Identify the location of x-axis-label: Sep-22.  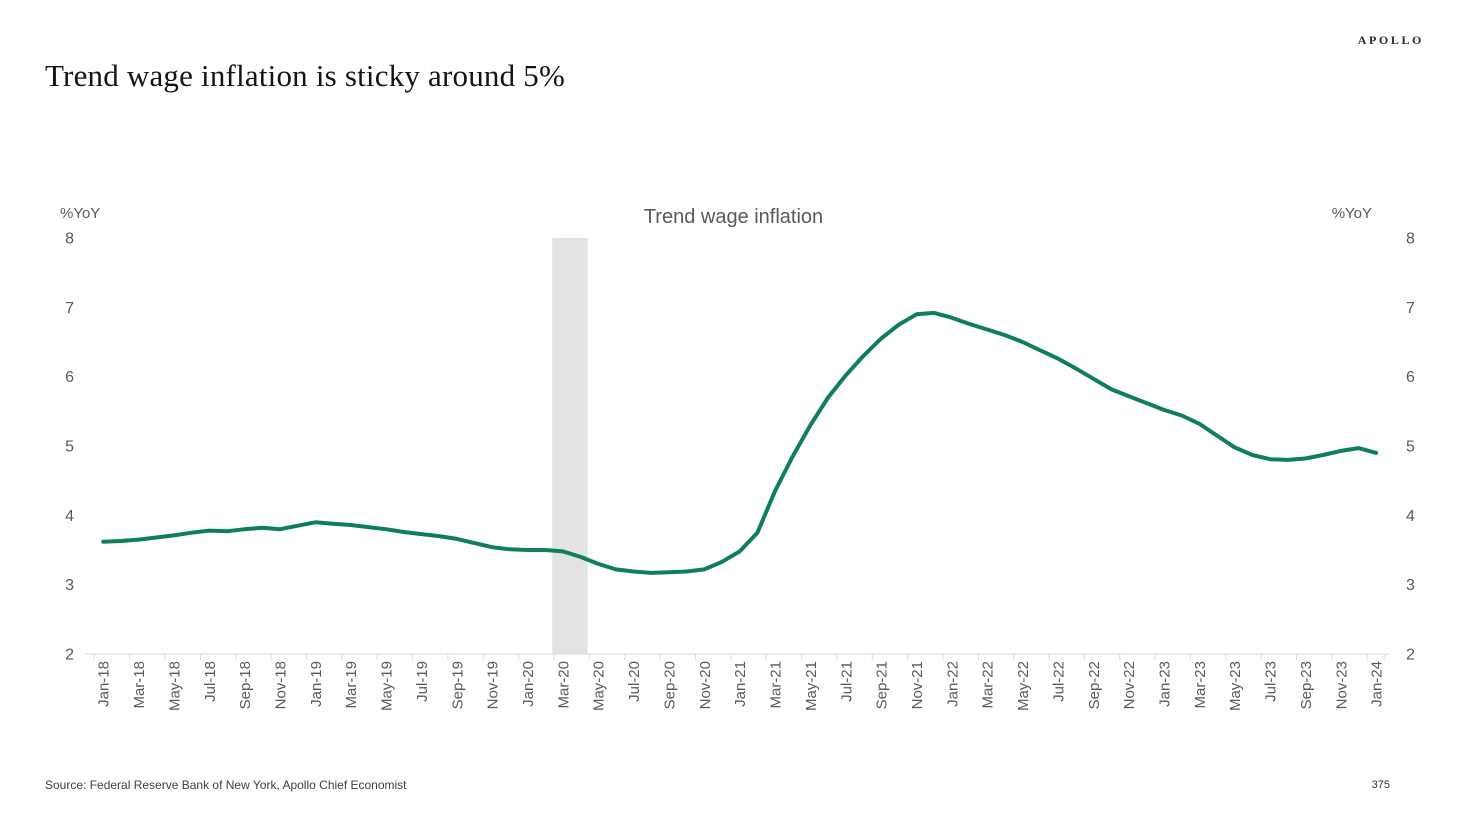
(1094, 685).